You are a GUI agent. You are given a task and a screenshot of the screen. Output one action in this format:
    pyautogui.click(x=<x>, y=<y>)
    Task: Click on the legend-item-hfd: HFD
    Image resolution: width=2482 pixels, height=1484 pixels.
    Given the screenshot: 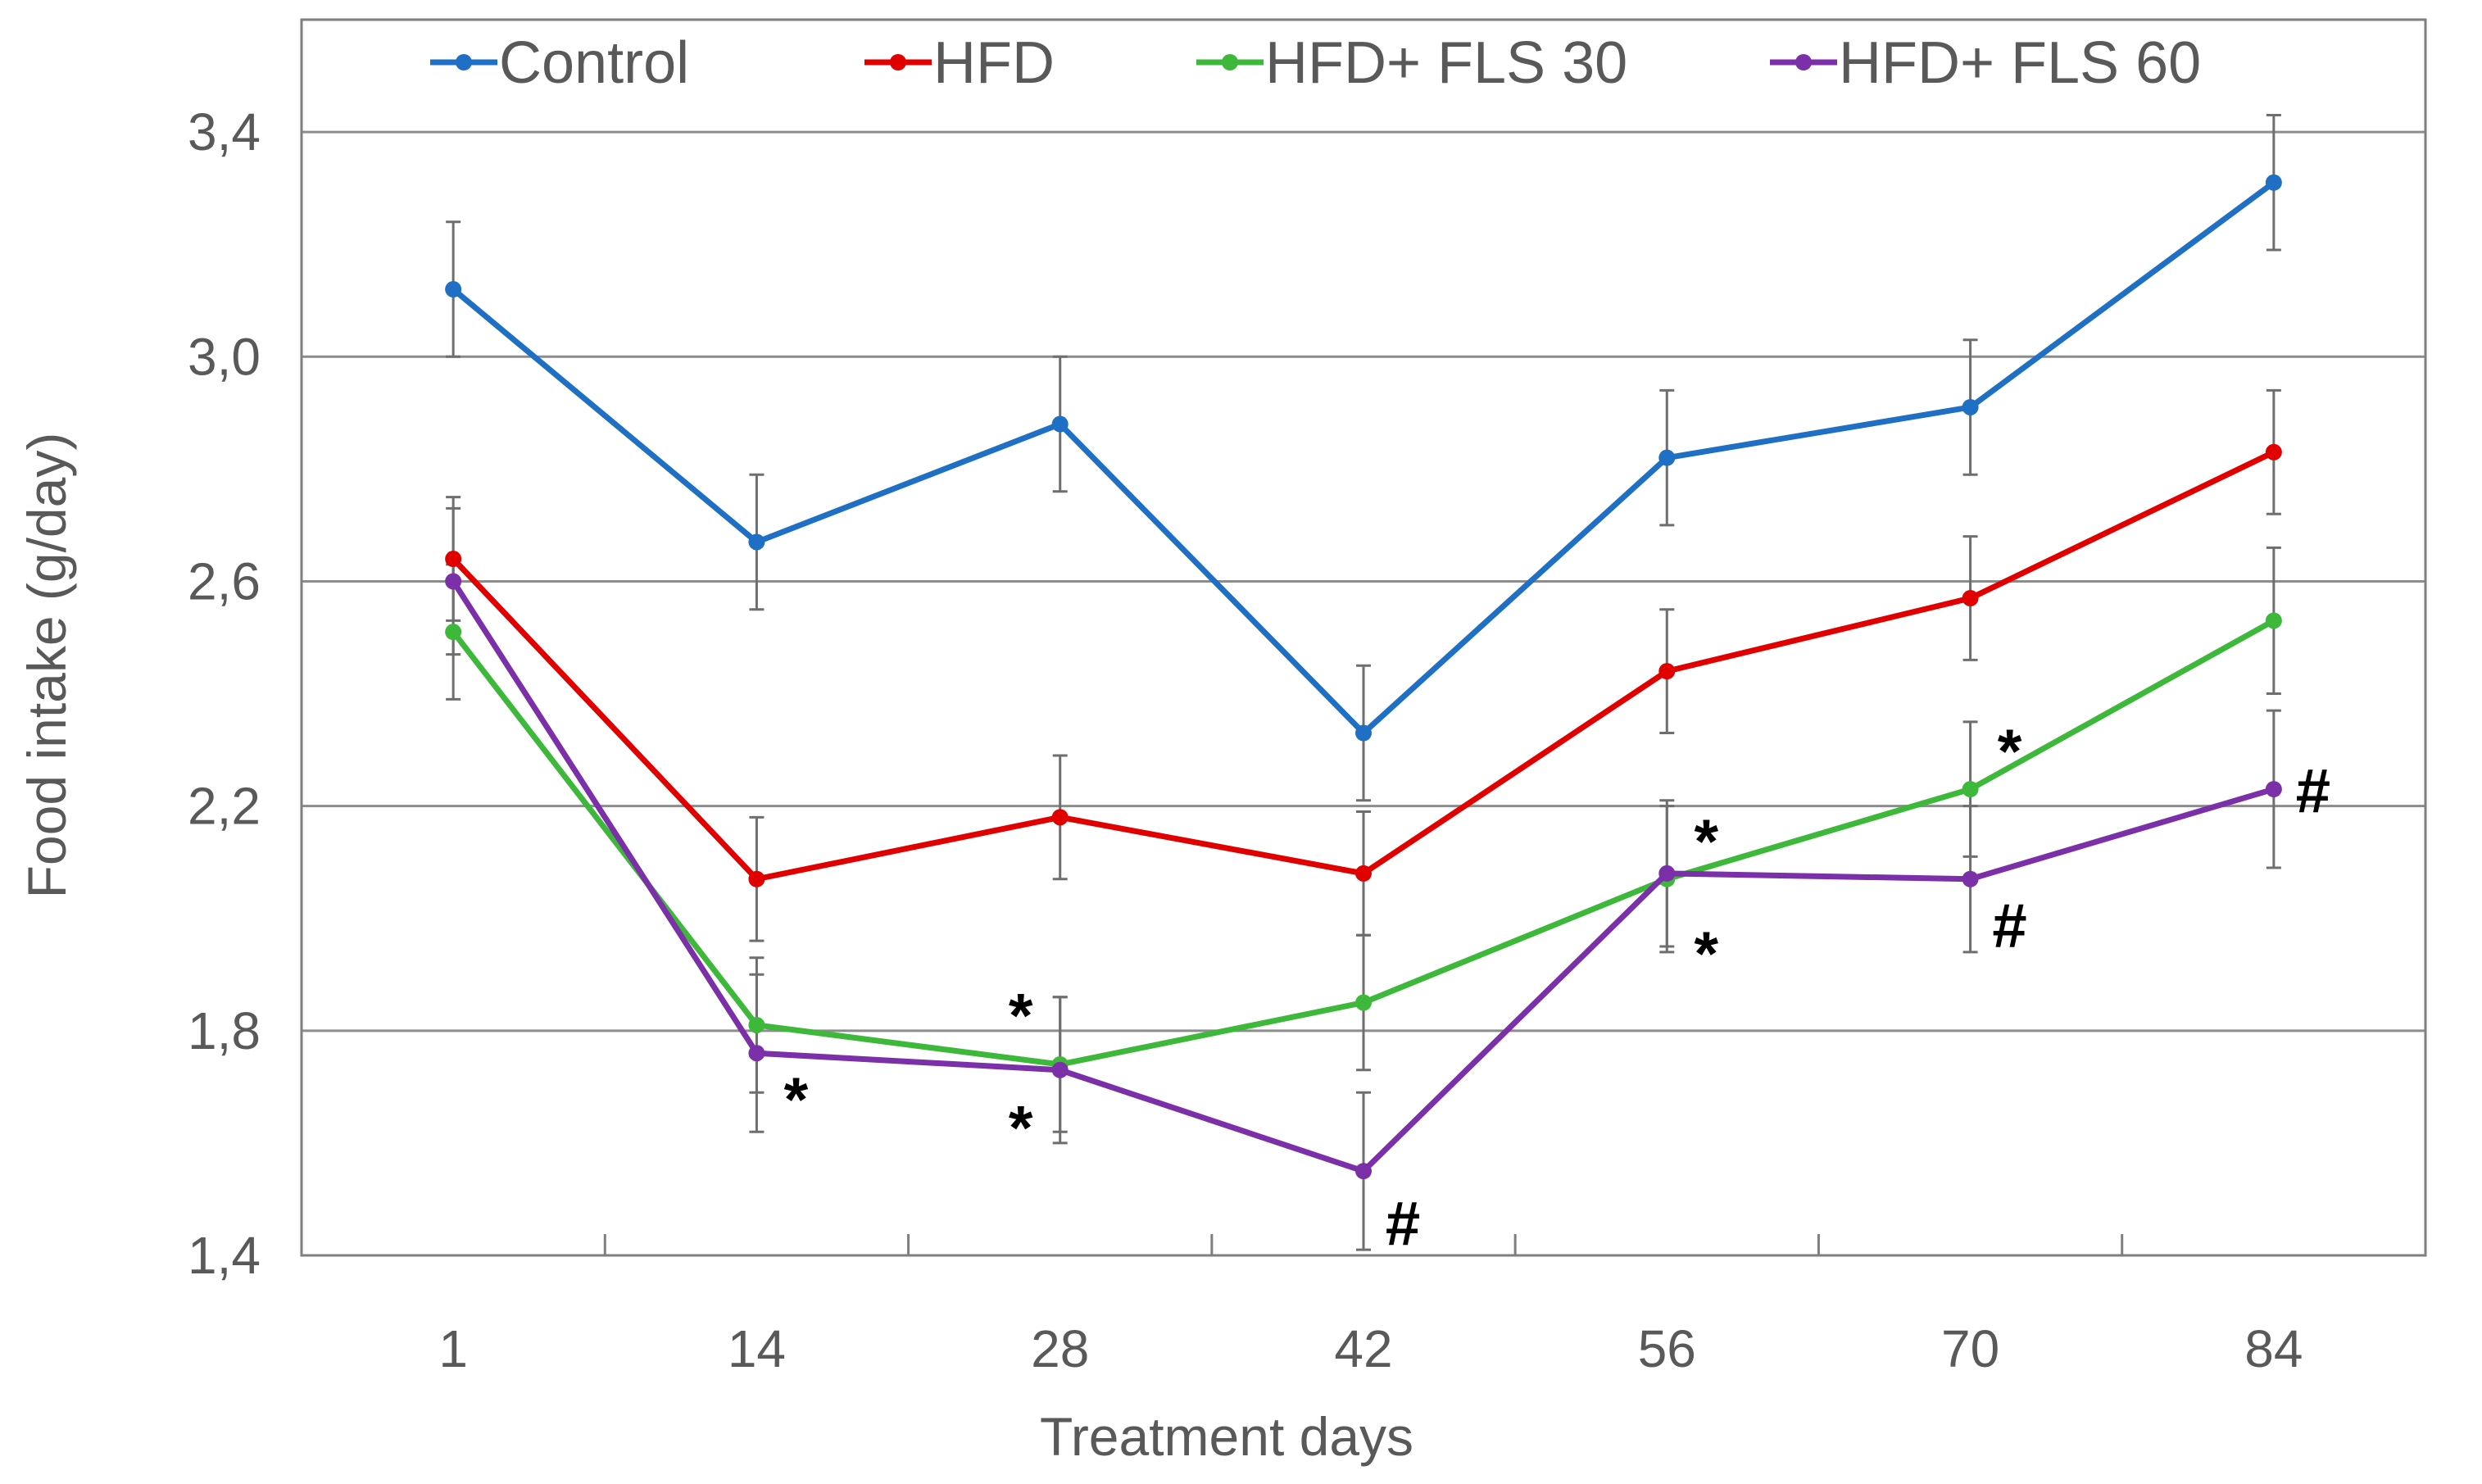 What is the action you would take?
    pyautogui.click(x=959, y=63)
    